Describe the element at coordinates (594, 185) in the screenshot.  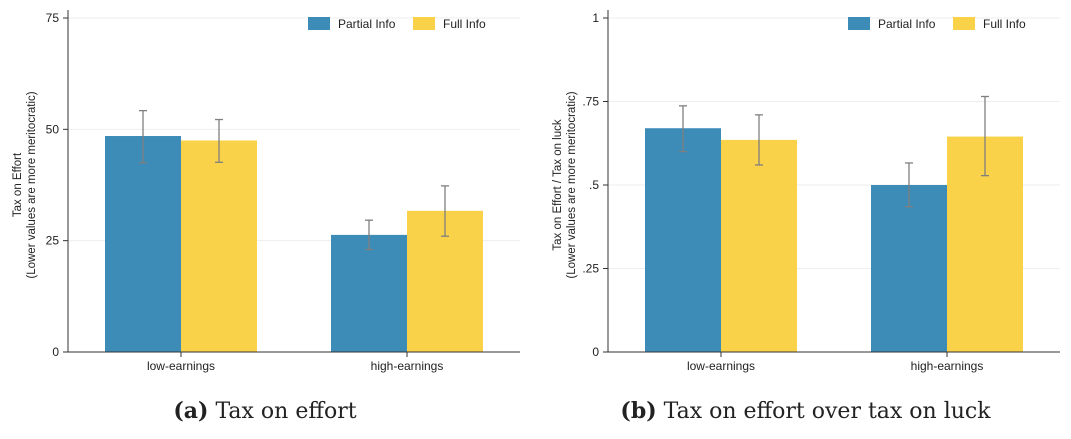
I see `y-tick-label: .5` at that location.